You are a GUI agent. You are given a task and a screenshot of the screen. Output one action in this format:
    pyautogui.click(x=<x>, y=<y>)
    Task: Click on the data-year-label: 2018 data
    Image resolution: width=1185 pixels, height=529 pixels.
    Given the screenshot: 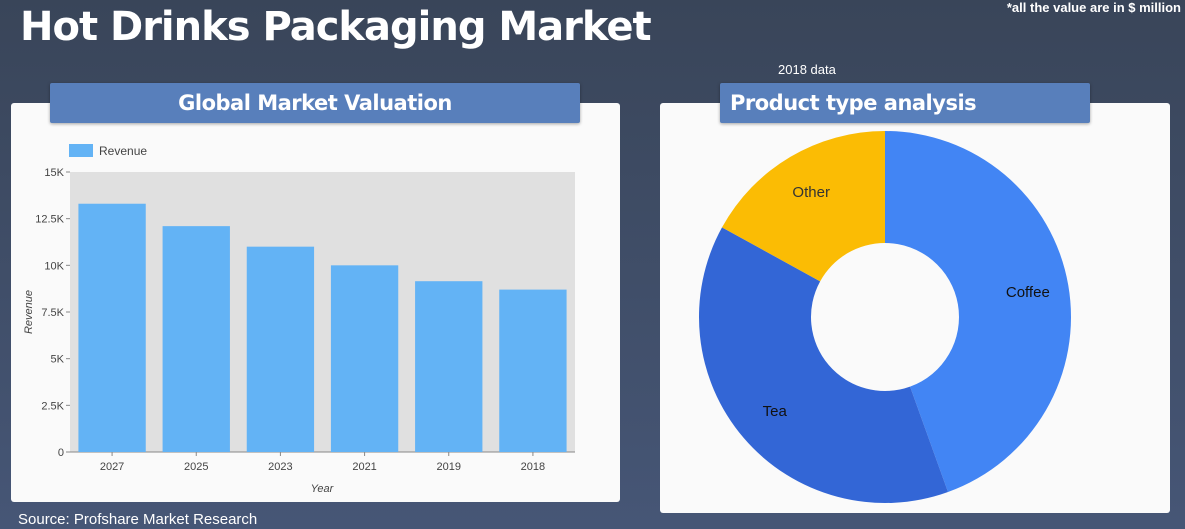 What is the action you would take?
    pyautogui.click(x=807, y=69)
    